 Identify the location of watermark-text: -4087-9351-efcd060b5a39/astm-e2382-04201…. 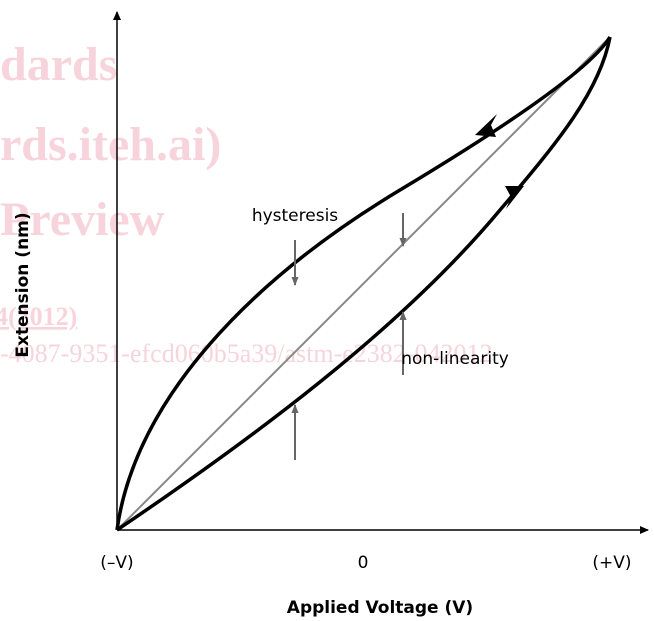
(246, 353).